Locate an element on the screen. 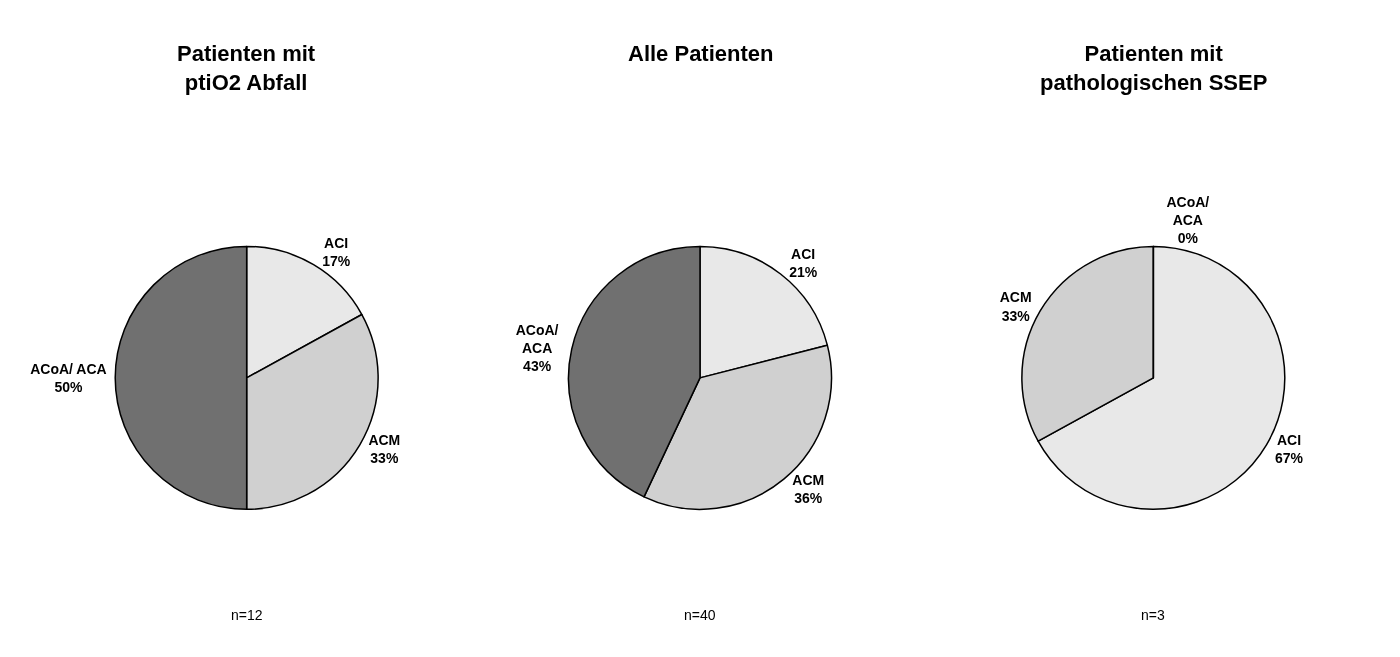  data-label: 50% is located at coordinates (68, 386).